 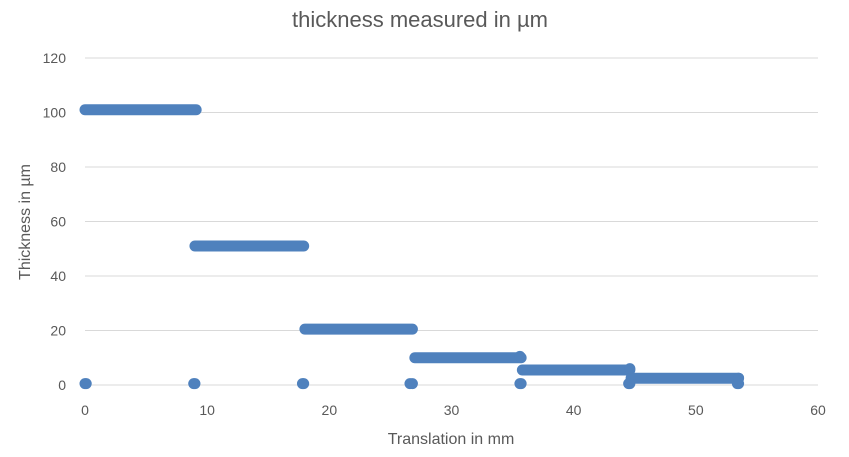 I want to click on y-tick-label: 40, so click(x=58, y=276).